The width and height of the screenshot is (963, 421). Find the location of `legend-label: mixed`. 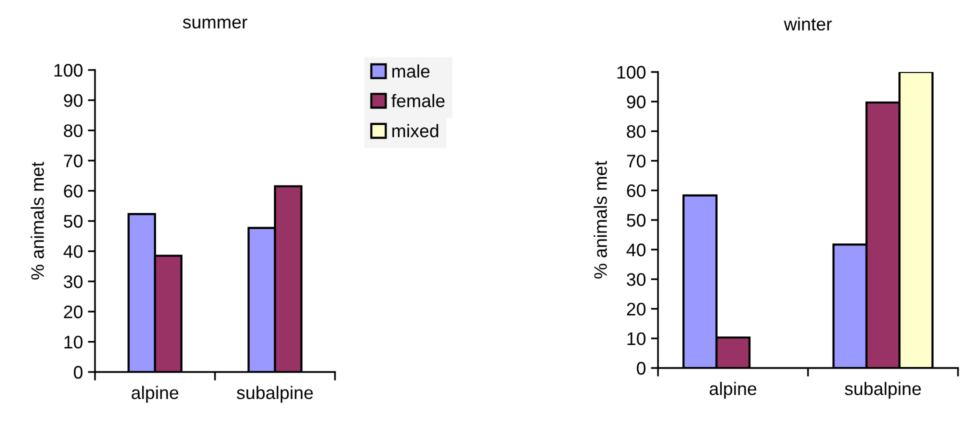

legend-label: mixed is located at coordinates (415, 131).